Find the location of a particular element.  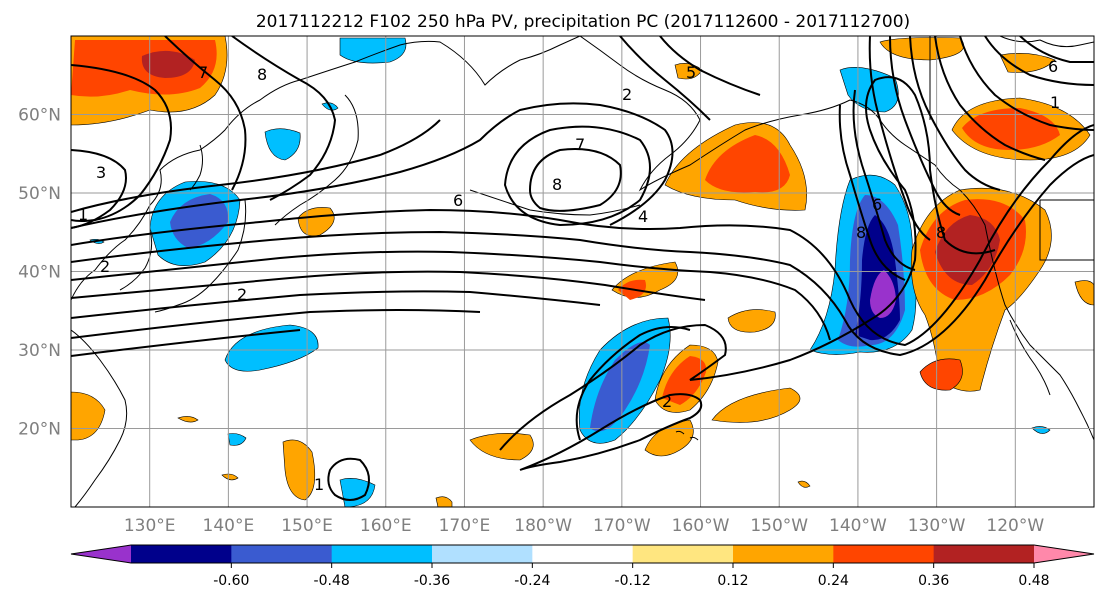

colorbar-extend-low is located at coordinates (101, 554).